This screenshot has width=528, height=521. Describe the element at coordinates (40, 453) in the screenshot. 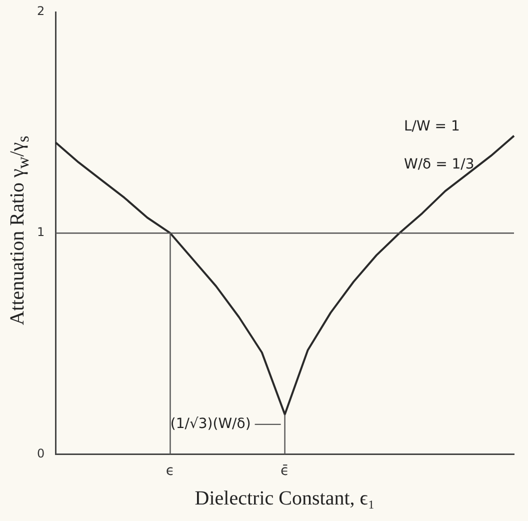

I see `y-tick-label: 0` at that location.